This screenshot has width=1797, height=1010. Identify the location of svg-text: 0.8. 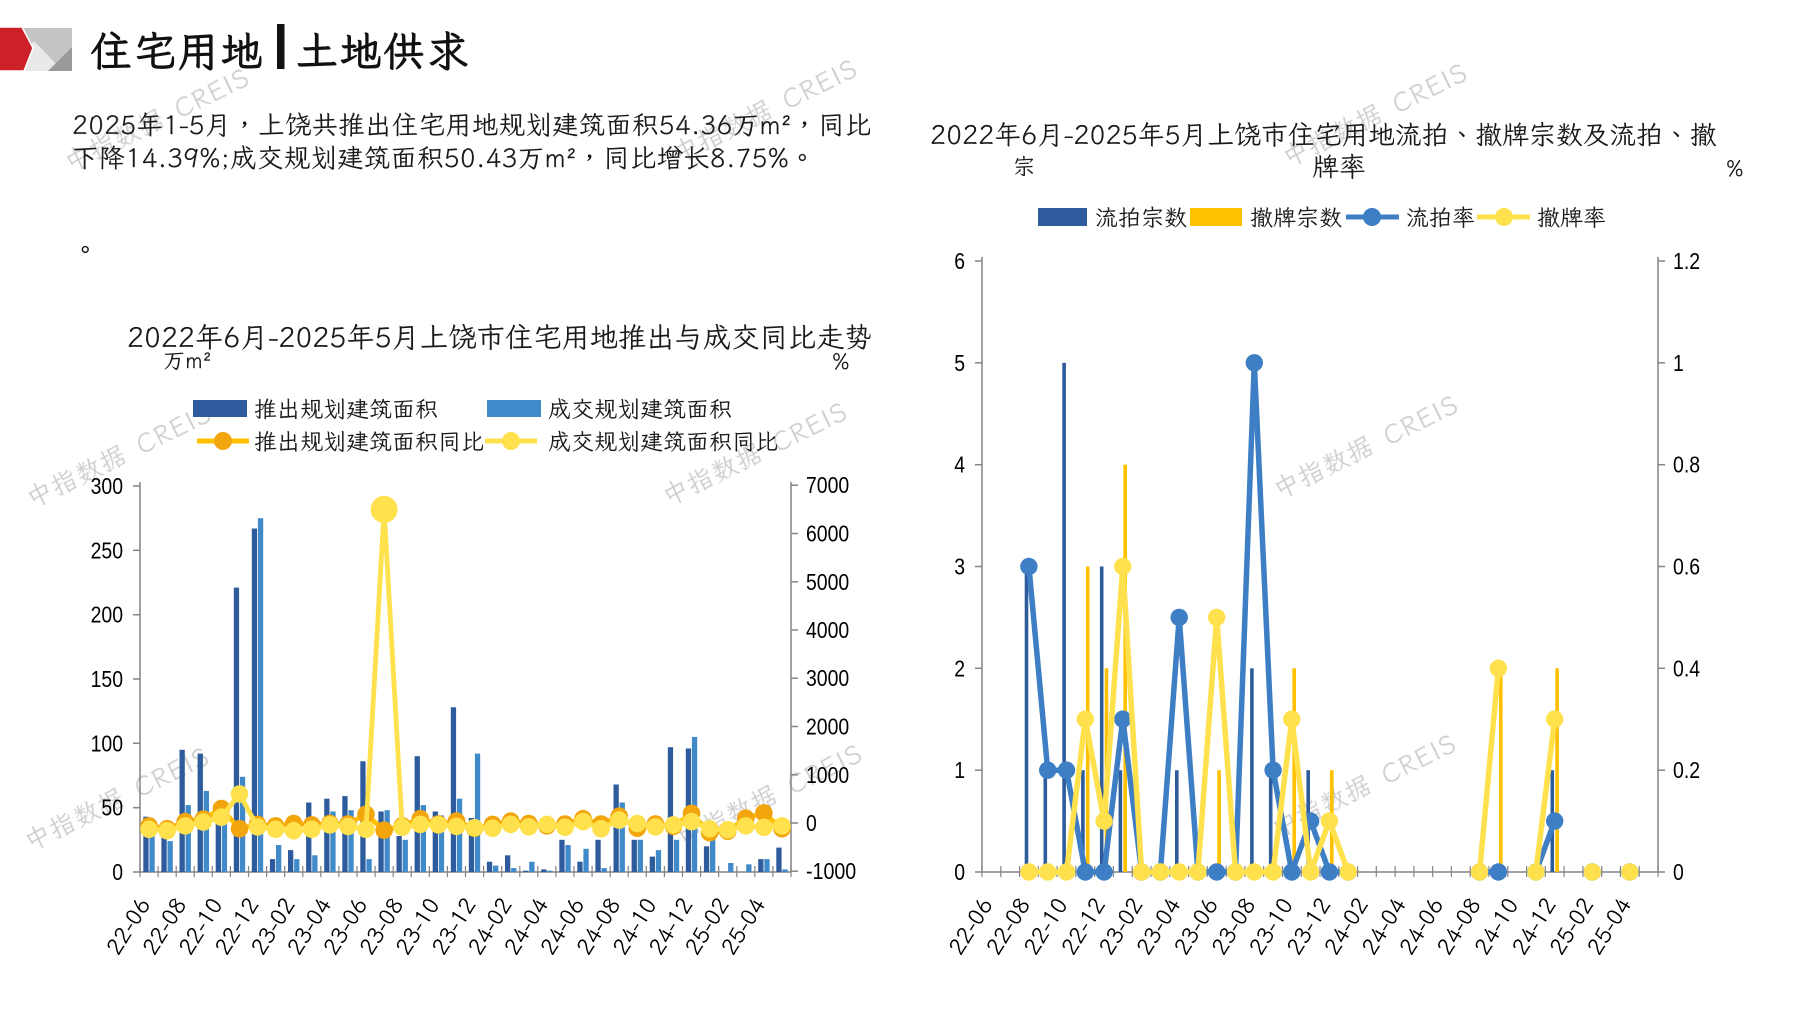
(1686, 465).